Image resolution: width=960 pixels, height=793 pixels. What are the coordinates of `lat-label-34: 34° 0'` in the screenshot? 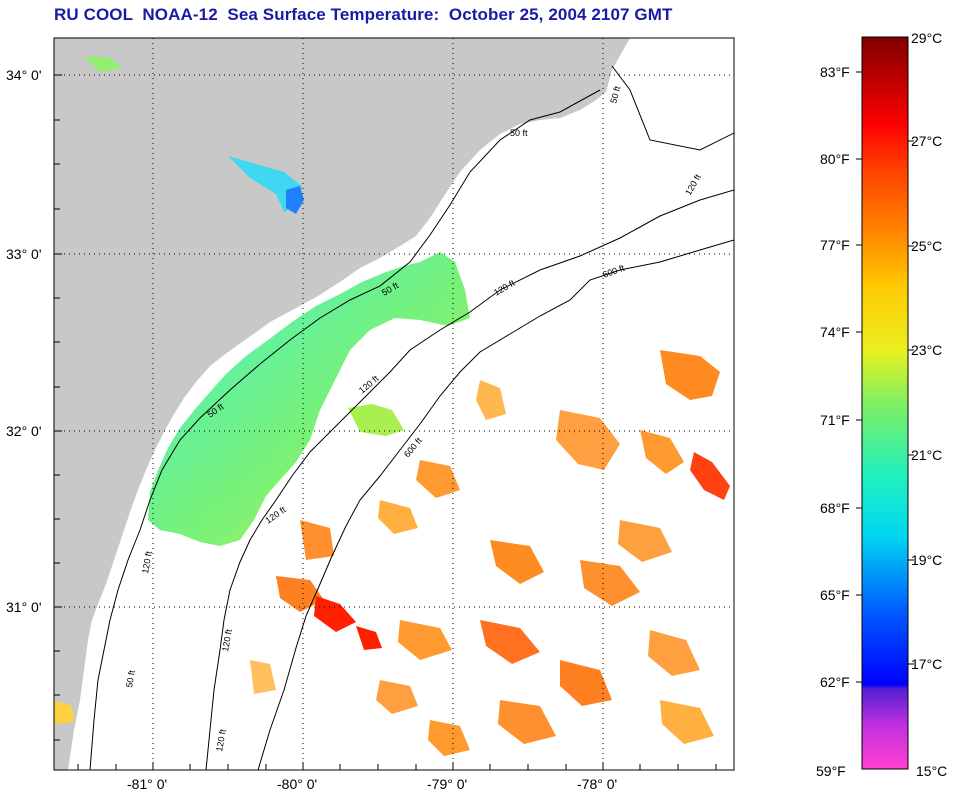 It's located at (24, 75).